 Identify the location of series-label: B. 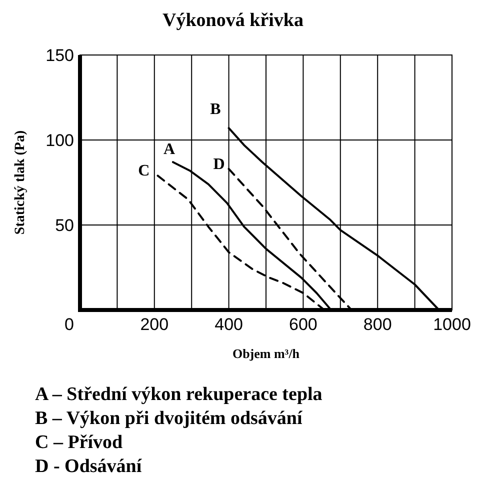
(216, 109).